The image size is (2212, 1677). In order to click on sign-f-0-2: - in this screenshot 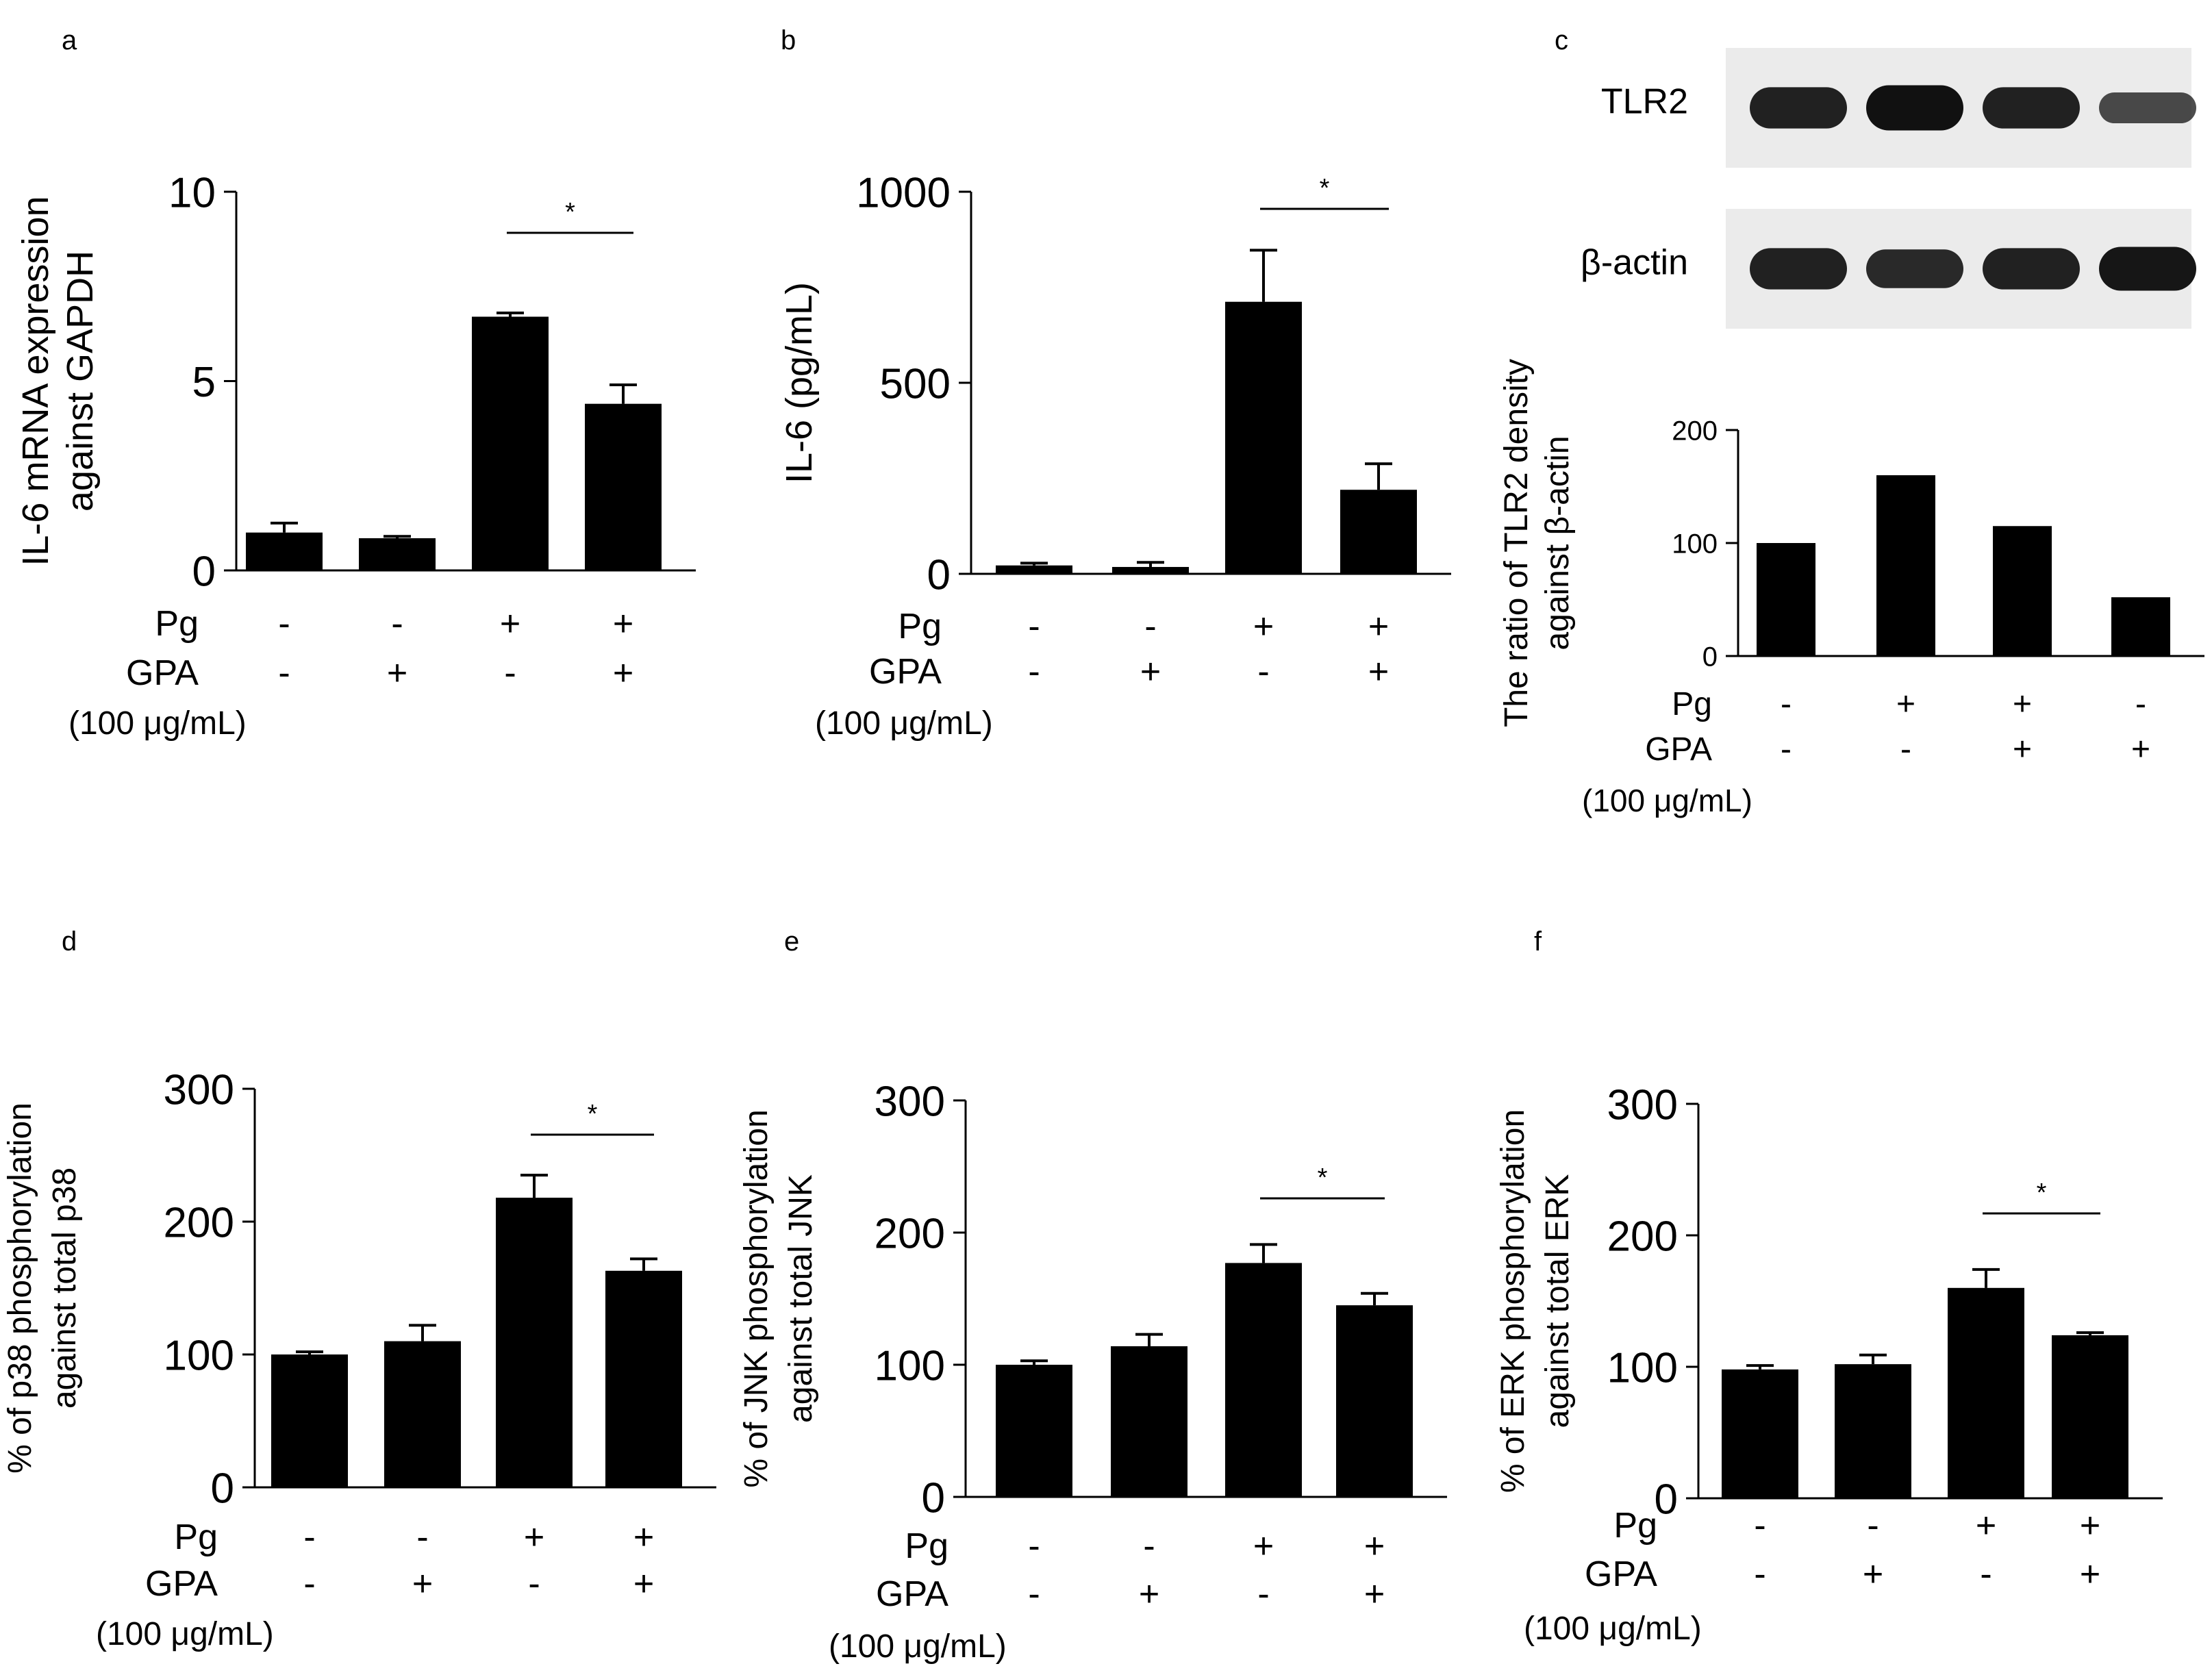, I will do `click(1872, 1526)`.